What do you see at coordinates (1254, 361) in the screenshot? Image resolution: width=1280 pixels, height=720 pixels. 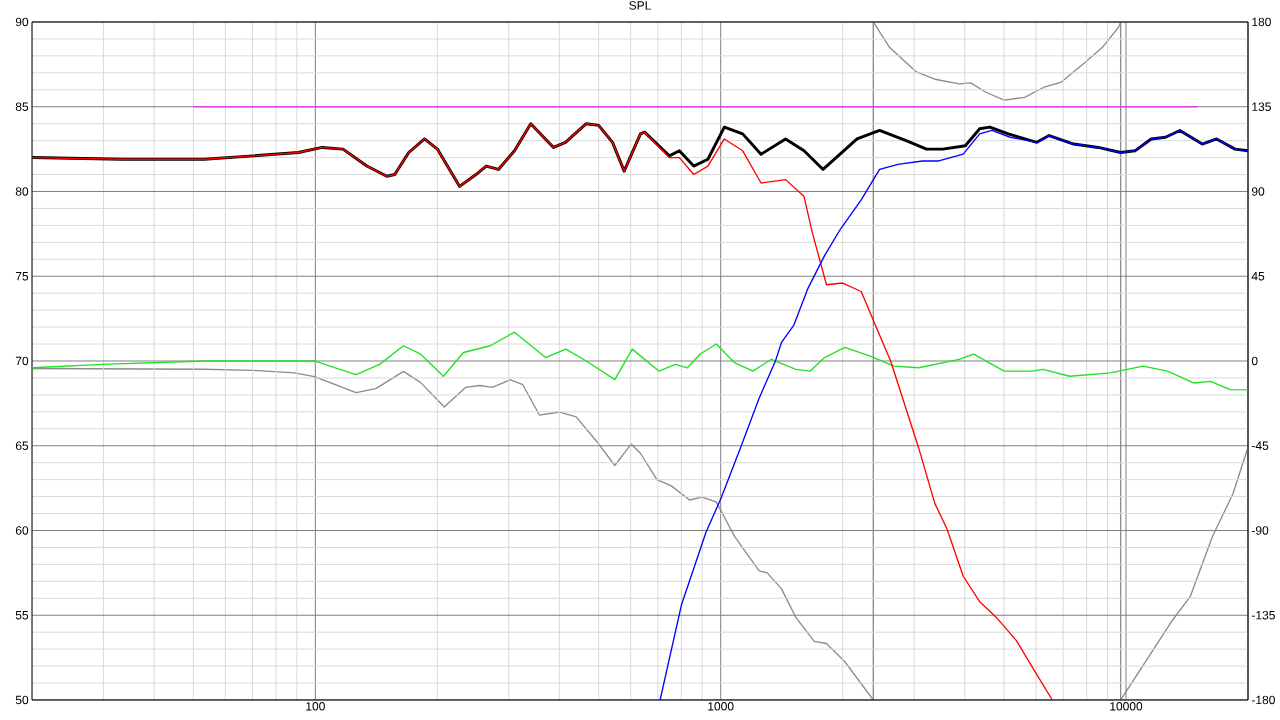 I see `y2-tick-label: 0` at bounding box center [1254, 361].